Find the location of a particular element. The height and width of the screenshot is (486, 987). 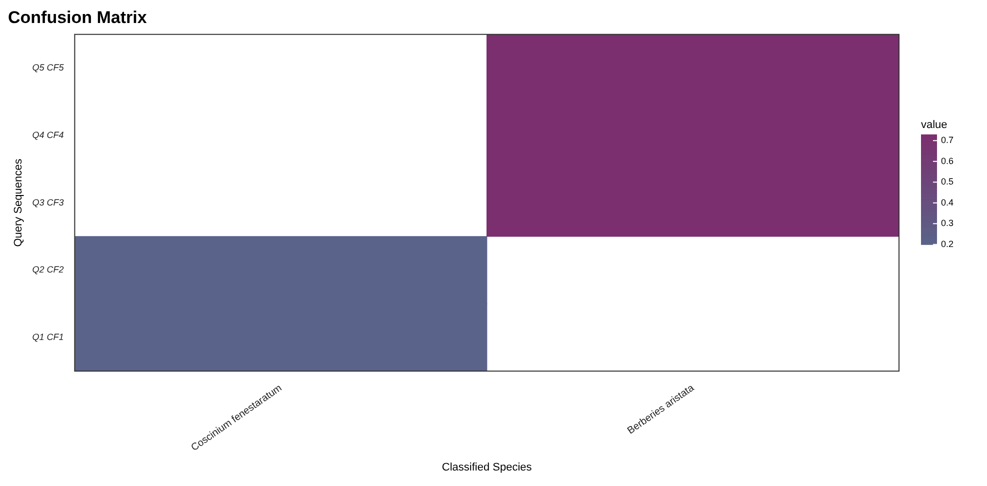

color-bar-label: 0.4 is located at coordinates (947, 202).